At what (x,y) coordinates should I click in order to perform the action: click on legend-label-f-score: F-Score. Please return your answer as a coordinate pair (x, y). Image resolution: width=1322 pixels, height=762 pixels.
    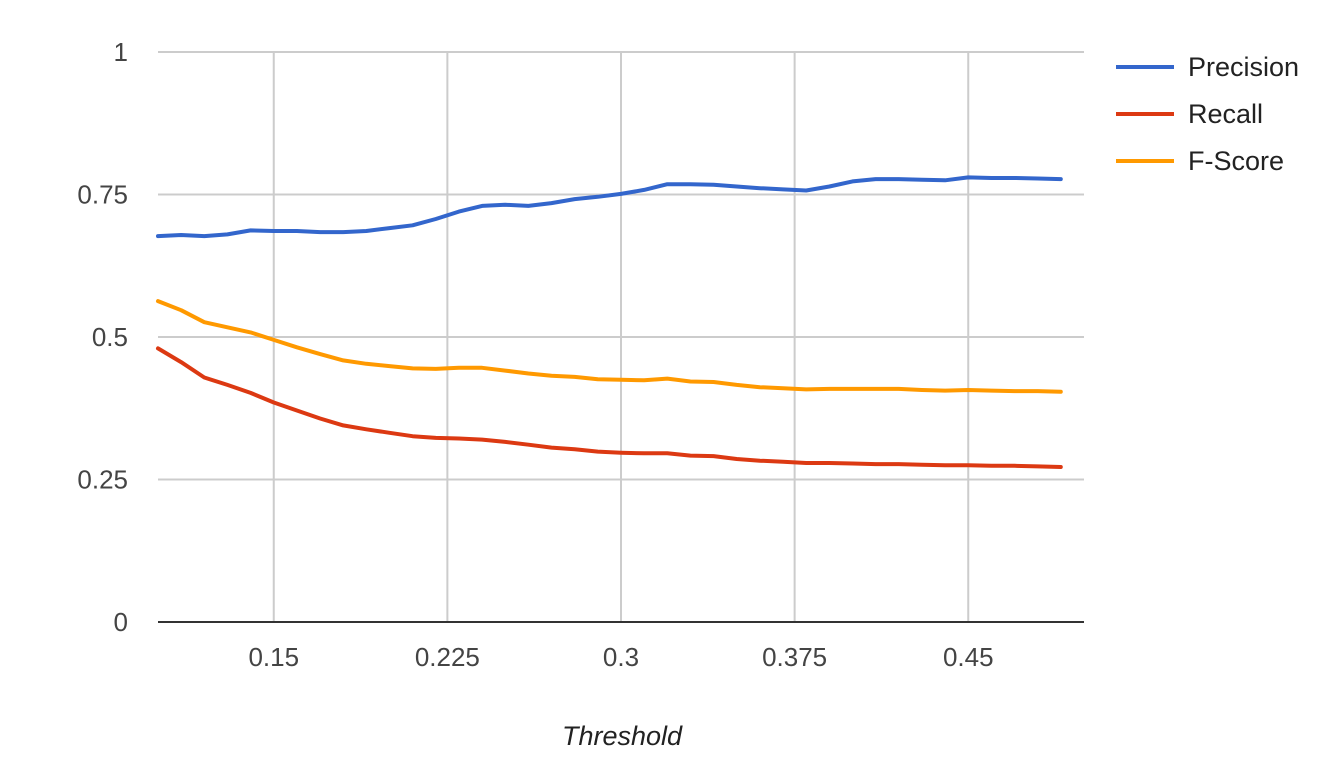
    Looking at the image, I should click on (1236, 161).